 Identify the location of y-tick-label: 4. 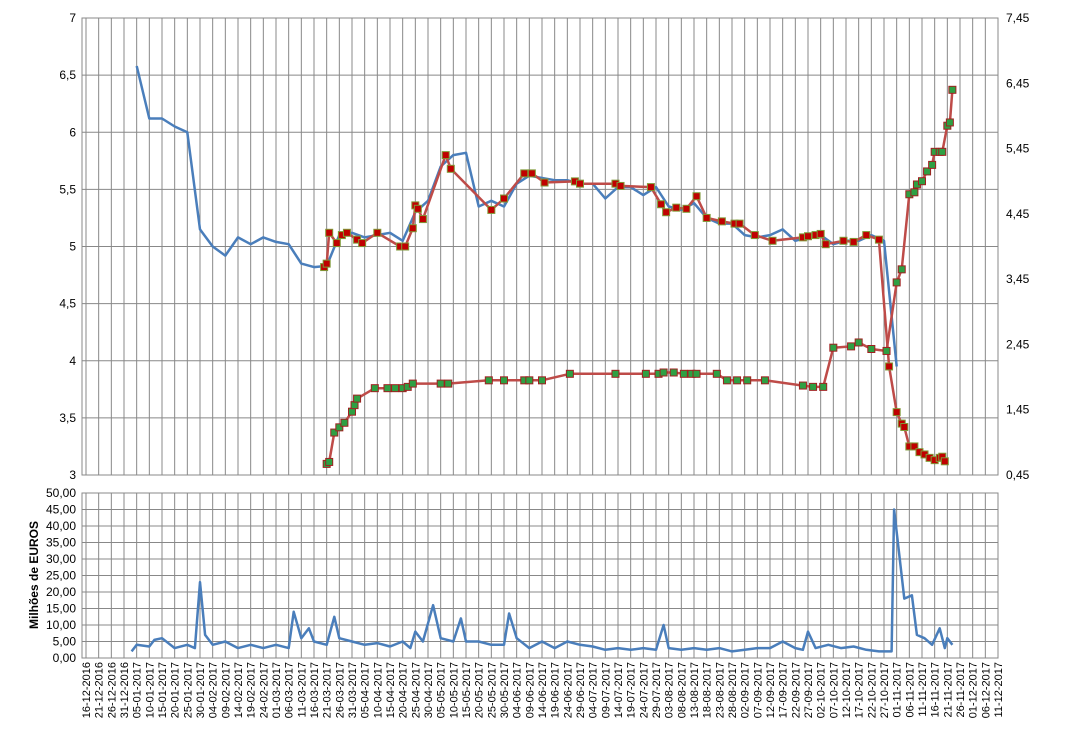
(72, 361).